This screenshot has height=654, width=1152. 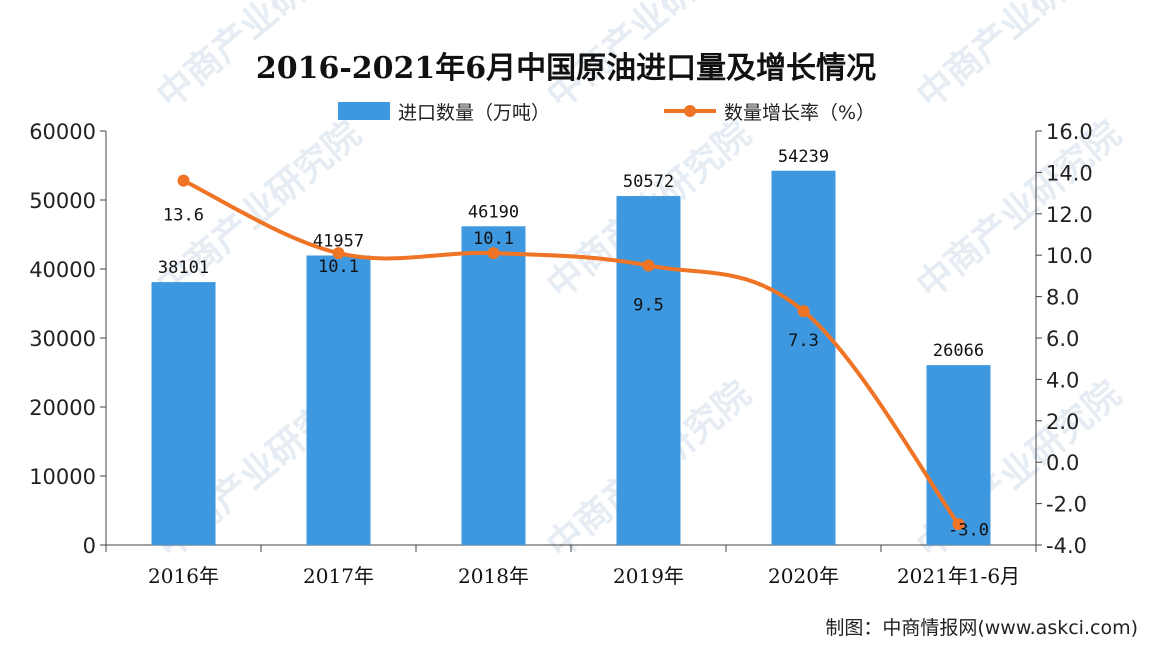 I want to click on y-left-tick-label: 30000, so click(x=62, y=339).